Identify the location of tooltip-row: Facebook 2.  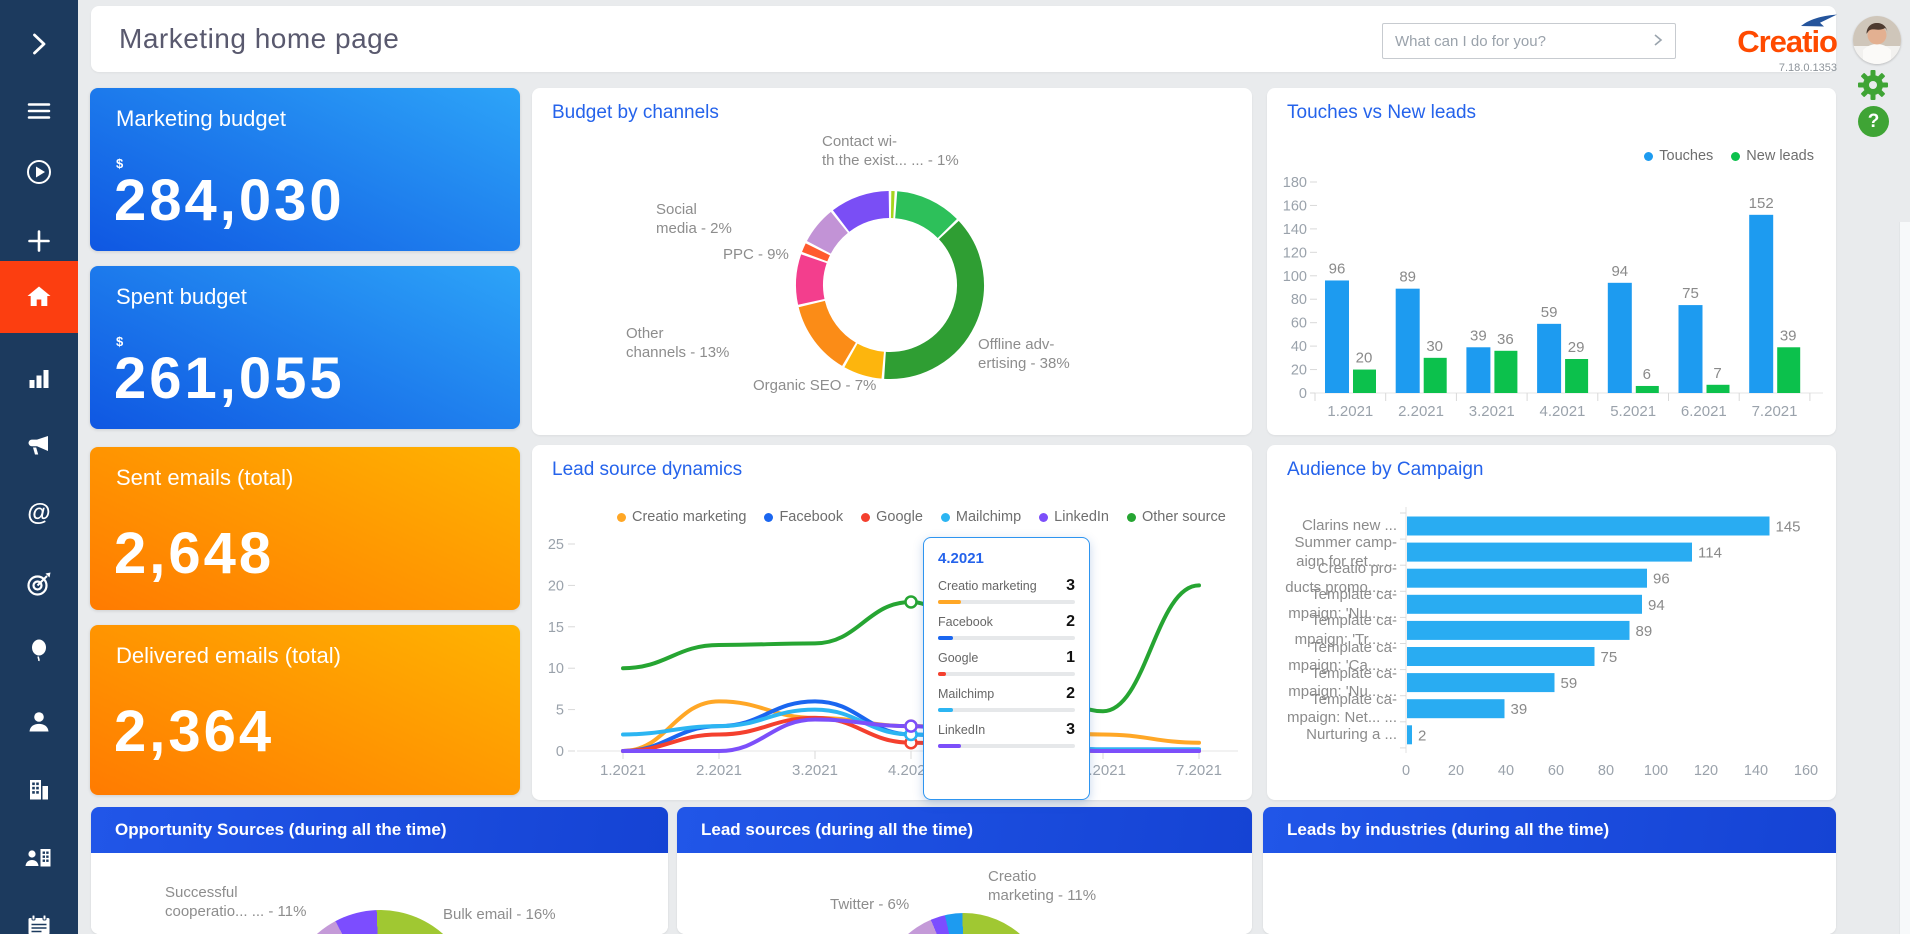
(1006, 626).